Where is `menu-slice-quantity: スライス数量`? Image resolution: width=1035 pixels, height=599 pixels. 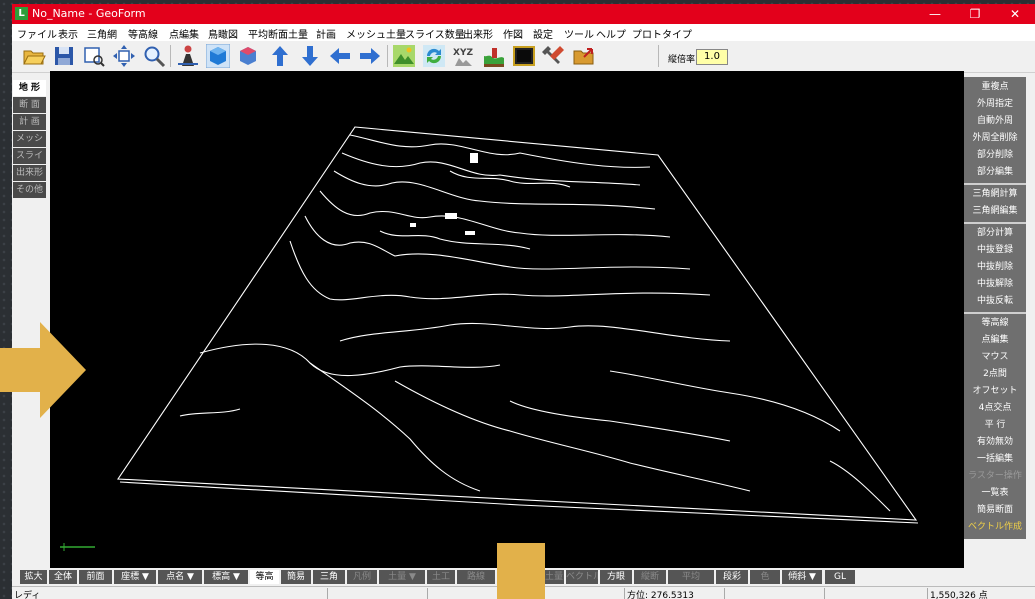
menu-slice-quantity: スライス数量 is located at coordinates (435, 35).